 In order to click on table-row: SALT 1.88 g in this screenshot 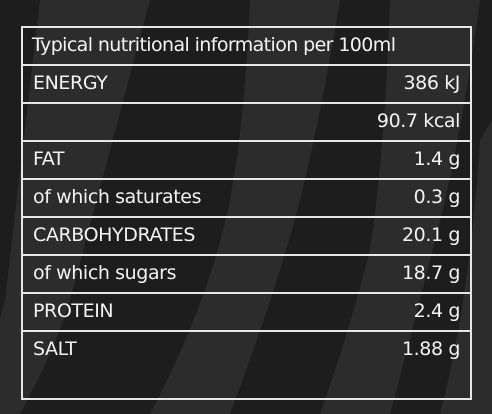, I will do `click(246, 351)`.